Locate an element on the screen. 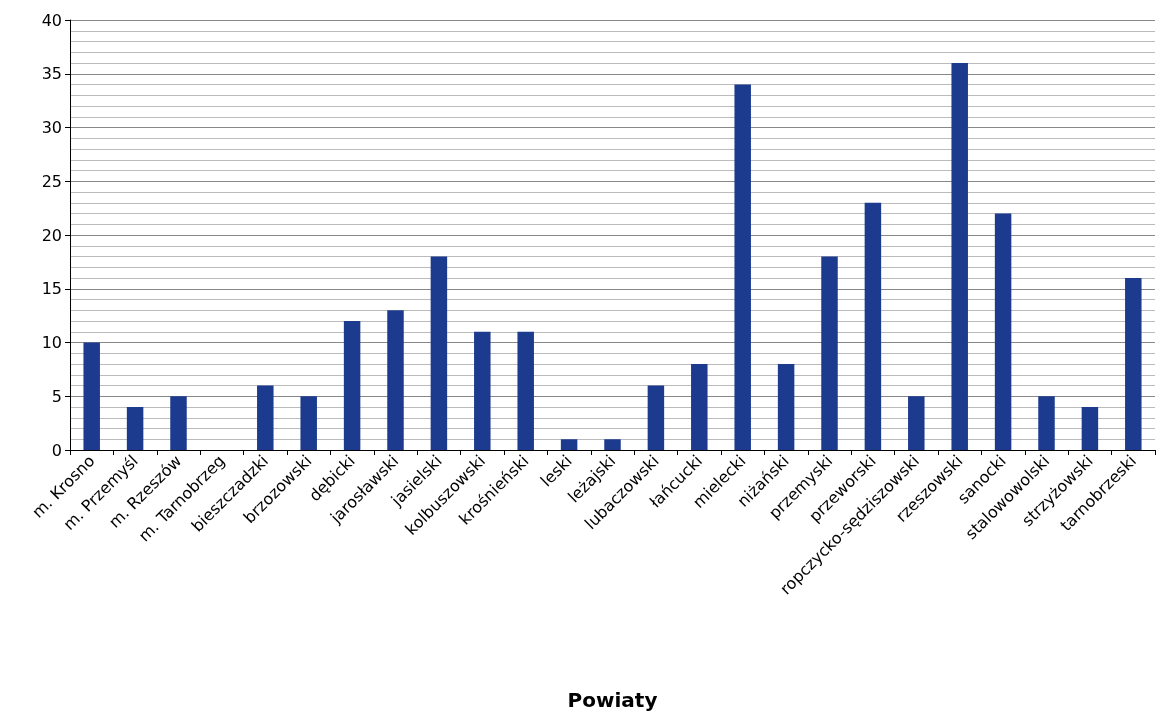  y-tick-label: 0 is located at coordinates (56, 450).